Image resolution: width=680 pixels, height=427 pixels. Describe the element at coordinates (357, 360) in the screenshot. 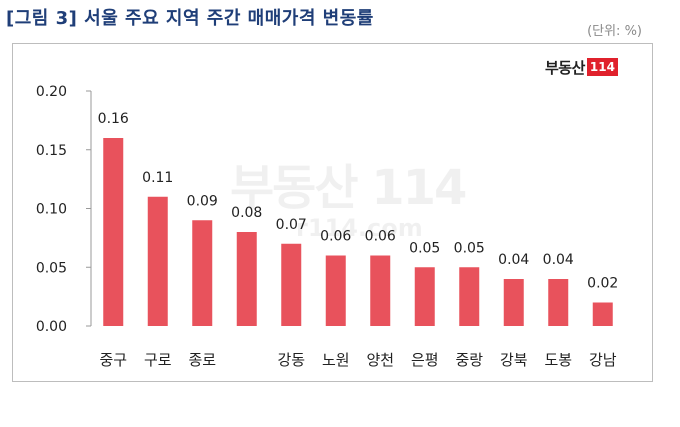

I see `x-axis-labels: 중구 구로 종로 강동 노원 양천 은평 중랑 강북 도봉 강남` at that location.